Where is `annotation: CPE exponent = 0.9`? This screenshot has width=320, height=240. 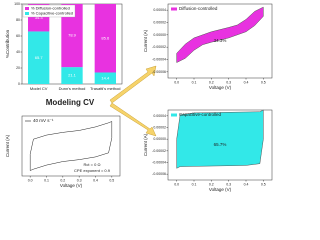 annotation: CPE exponent = 0.9 is located at coordinates (92, 170).